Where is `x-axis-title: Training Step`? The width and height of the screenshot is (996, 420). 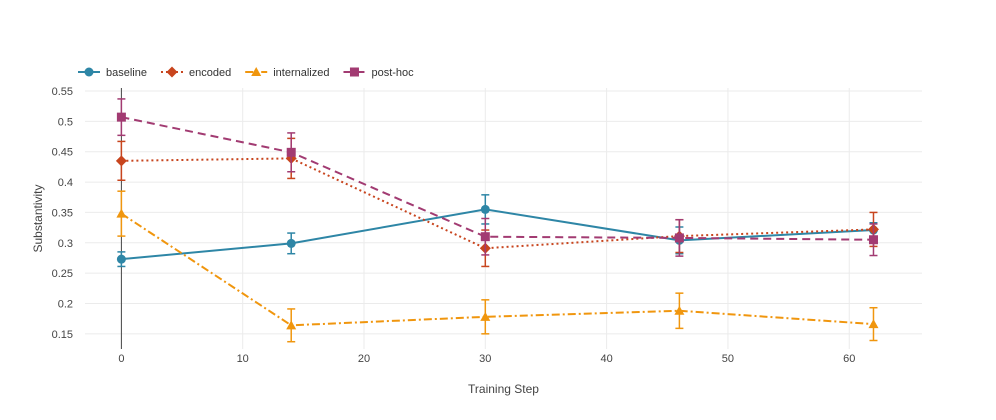 x-axis-title: Training Step is located at coordinates (503, 389).